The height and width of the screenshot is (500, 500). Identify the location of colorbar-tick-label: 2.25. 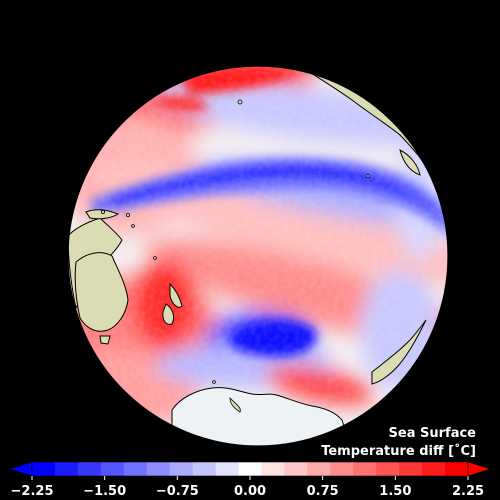
(468, 491).